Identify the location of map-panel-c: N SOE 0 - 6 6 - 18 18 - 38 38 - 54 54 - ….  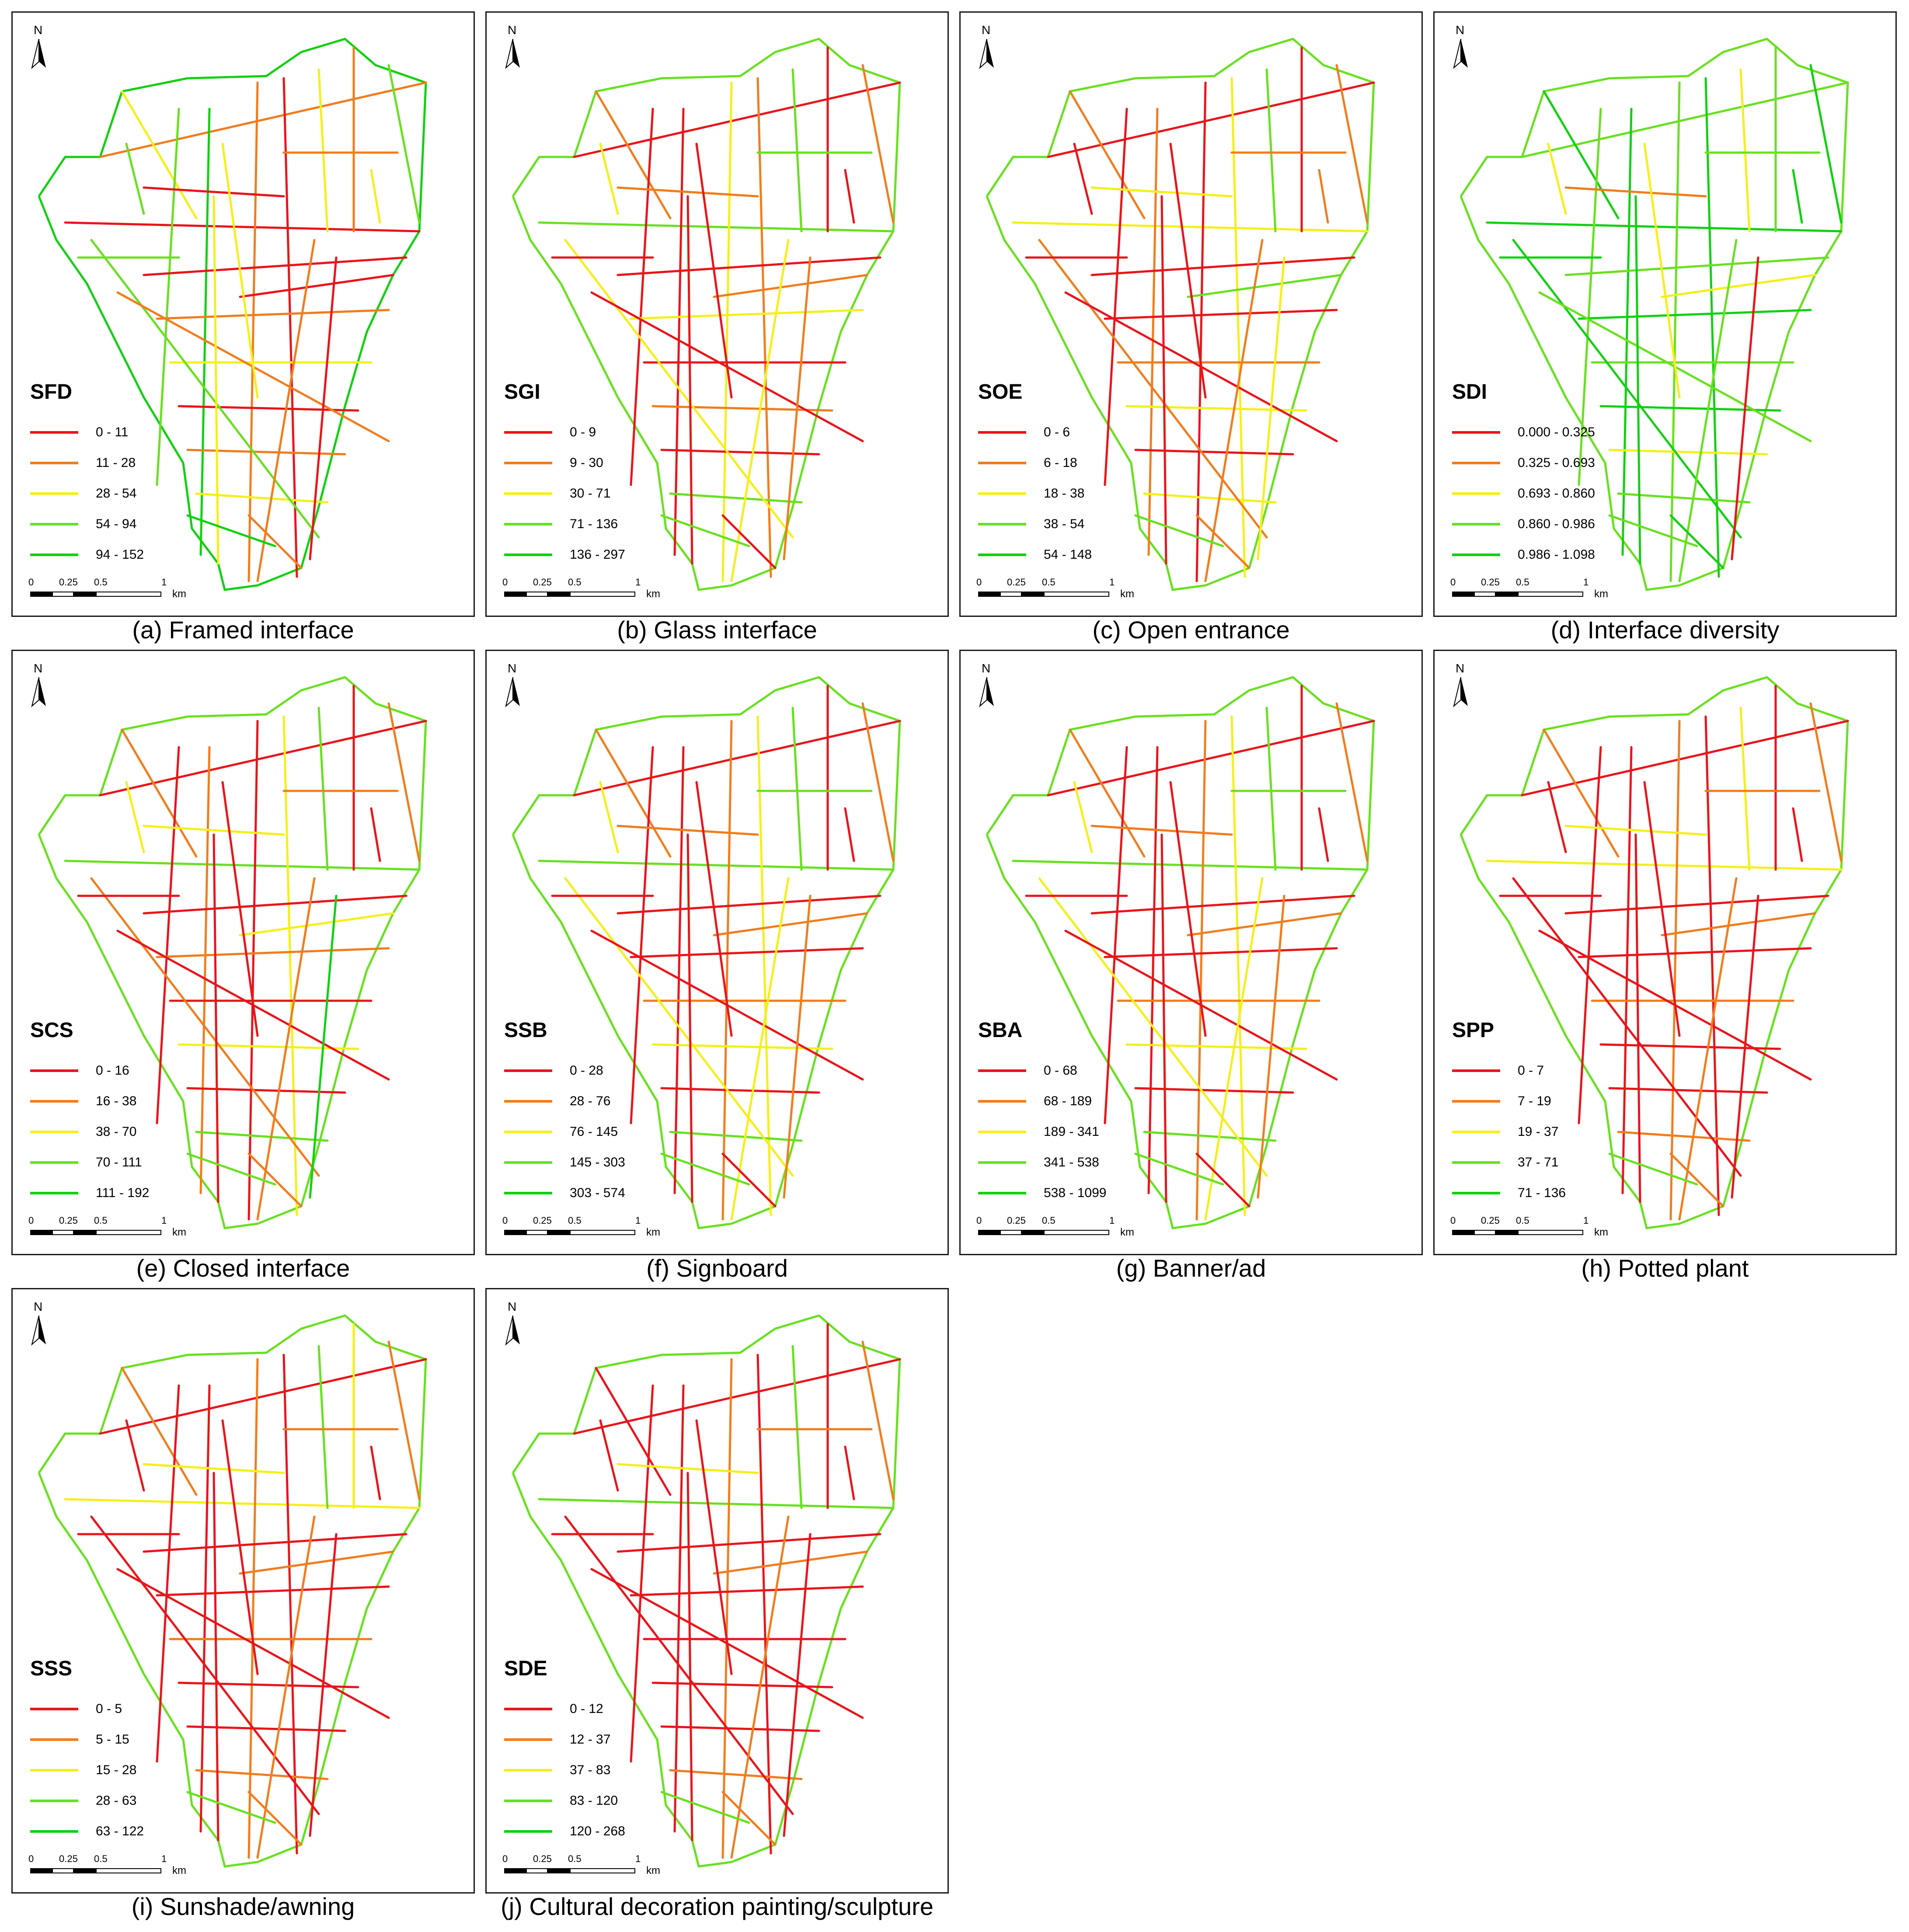
(1191, 314).